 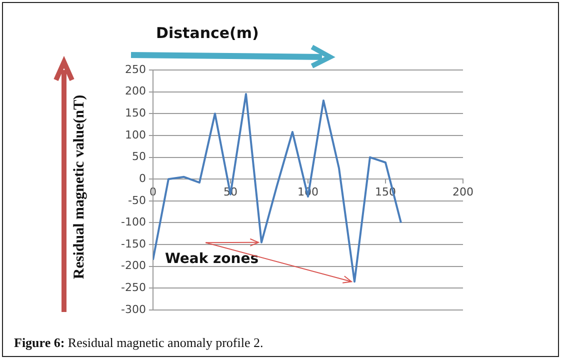 What do you see at coordinates (142, 178) in the screenshot?
I see `y-tick-label: 0` at bounding box center [142, 178].